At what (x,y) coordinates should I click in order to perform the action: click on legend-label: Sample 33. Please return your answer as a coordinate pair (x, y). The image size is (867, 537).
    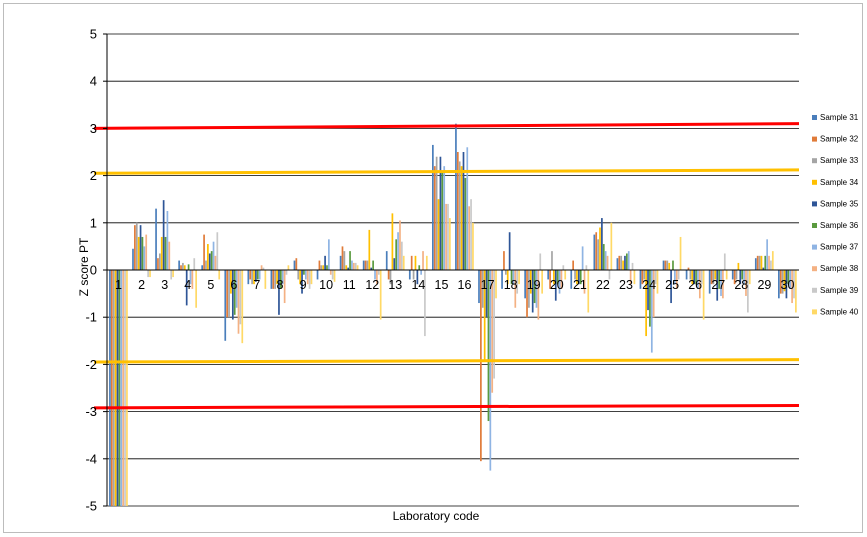
    Looking at the image, I should click on (839, 160).